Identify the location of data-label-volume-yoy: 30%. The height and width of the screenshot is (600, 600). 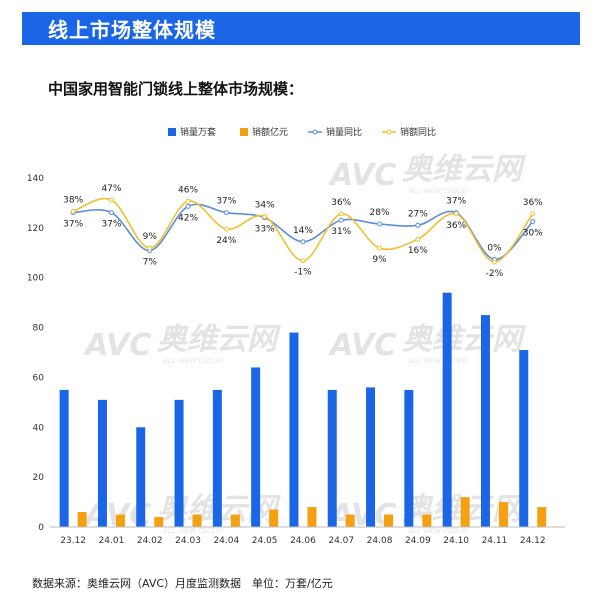
(533, 234).